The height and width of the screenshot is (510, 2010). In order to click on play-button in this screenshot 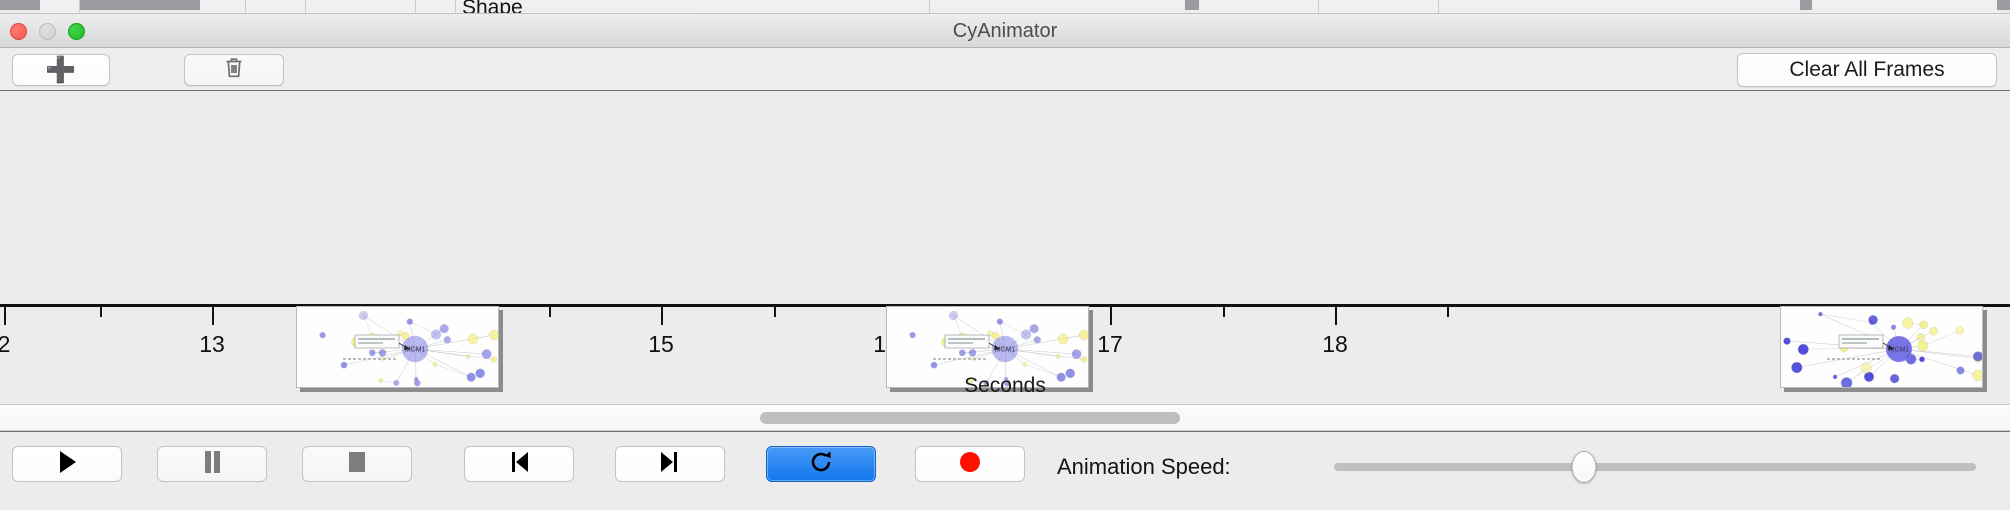, I will do `click(67, 464)`.